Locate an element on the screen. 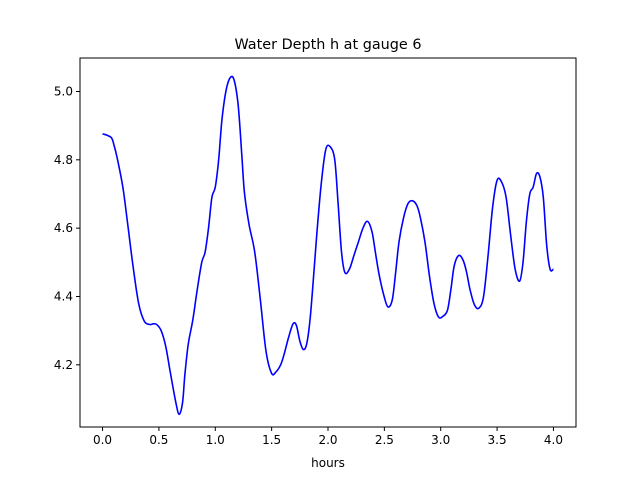 This screenshot has width=640, height=480. x-tick-label: 0.0 is located at coordinates (102, 440).